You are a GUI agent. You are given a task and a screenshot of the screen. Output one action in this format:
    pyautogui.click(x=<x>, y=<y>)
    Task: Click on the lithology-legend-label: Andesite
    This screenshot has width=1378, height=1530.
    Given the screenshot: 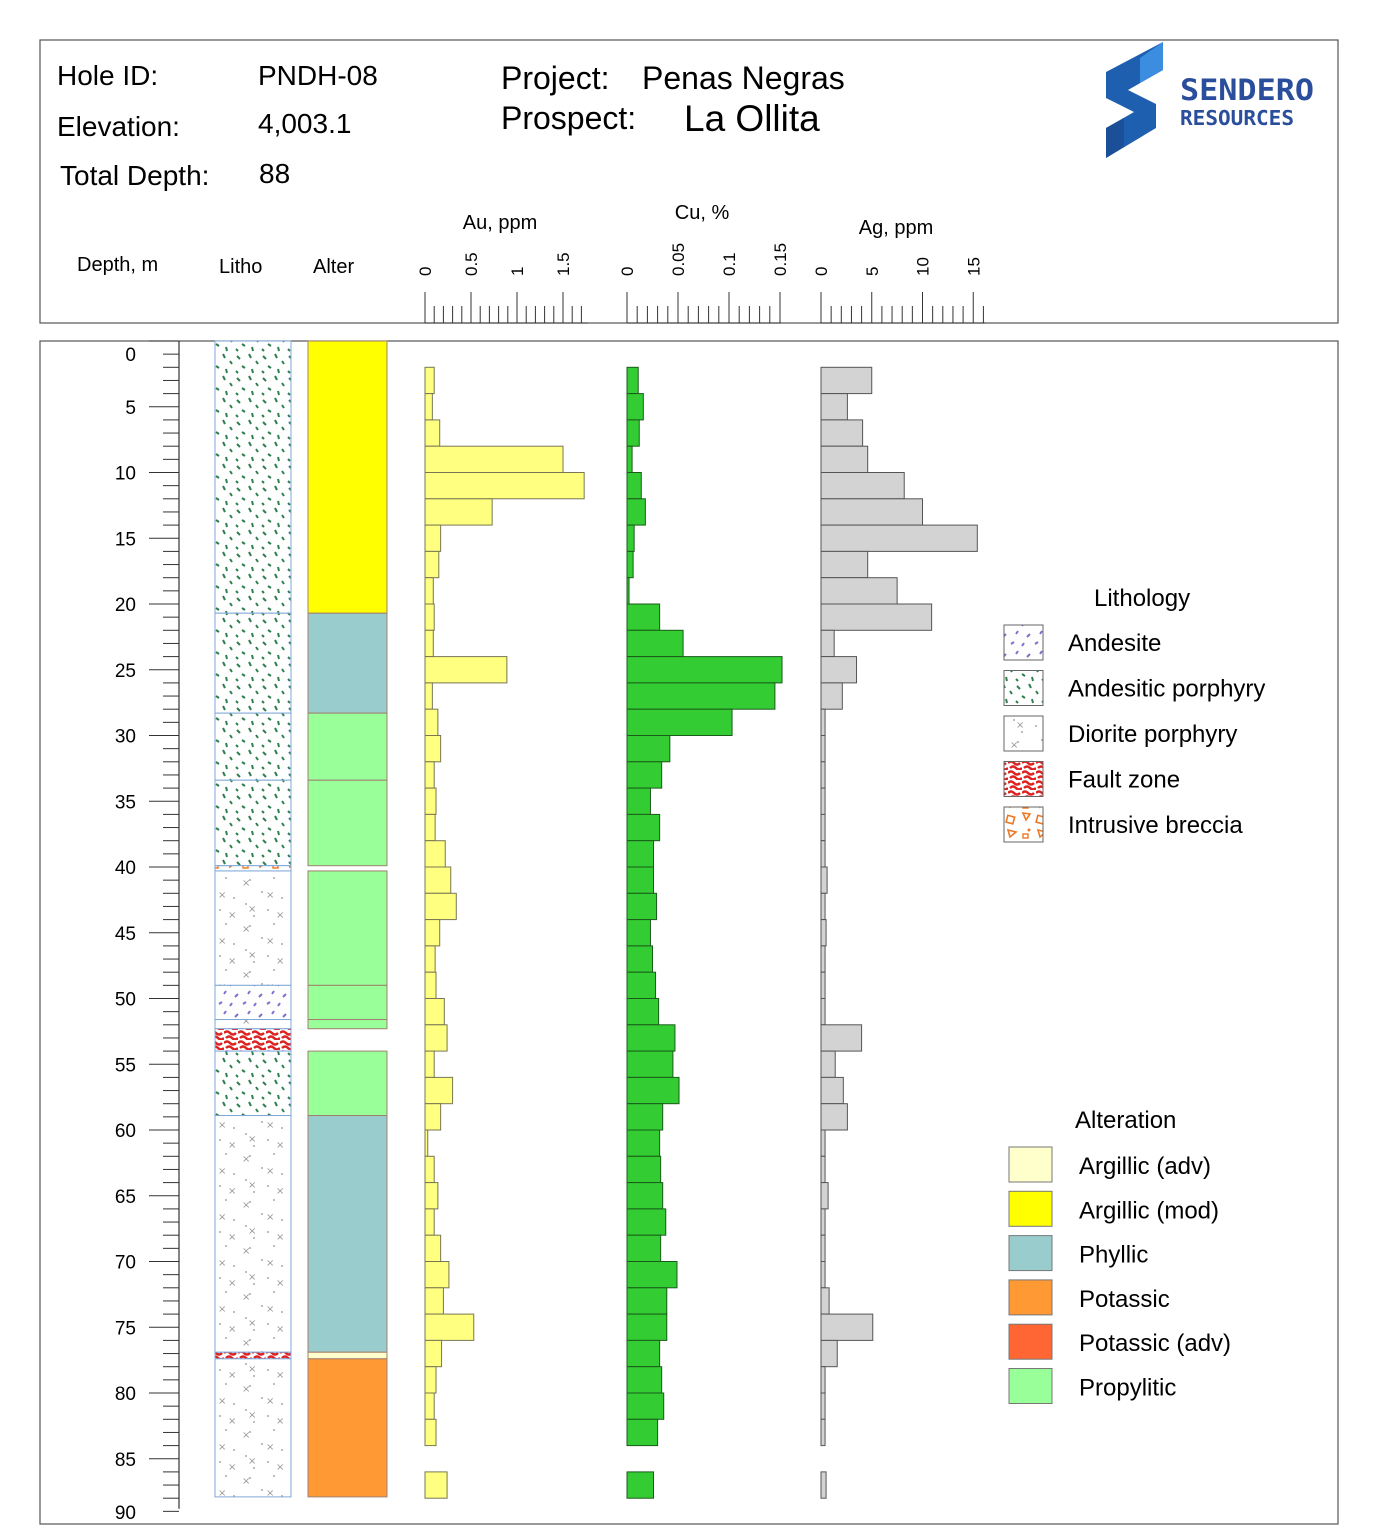 What is the action you would take?
    pyautogui.click(x=1114, y=643)
    